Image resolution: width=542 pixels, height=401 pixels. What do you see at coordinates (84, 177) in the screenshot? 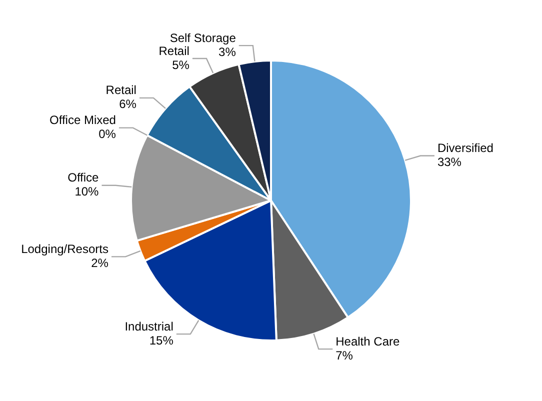
I see `slice-label: Office` at bounding box center [84, 177].